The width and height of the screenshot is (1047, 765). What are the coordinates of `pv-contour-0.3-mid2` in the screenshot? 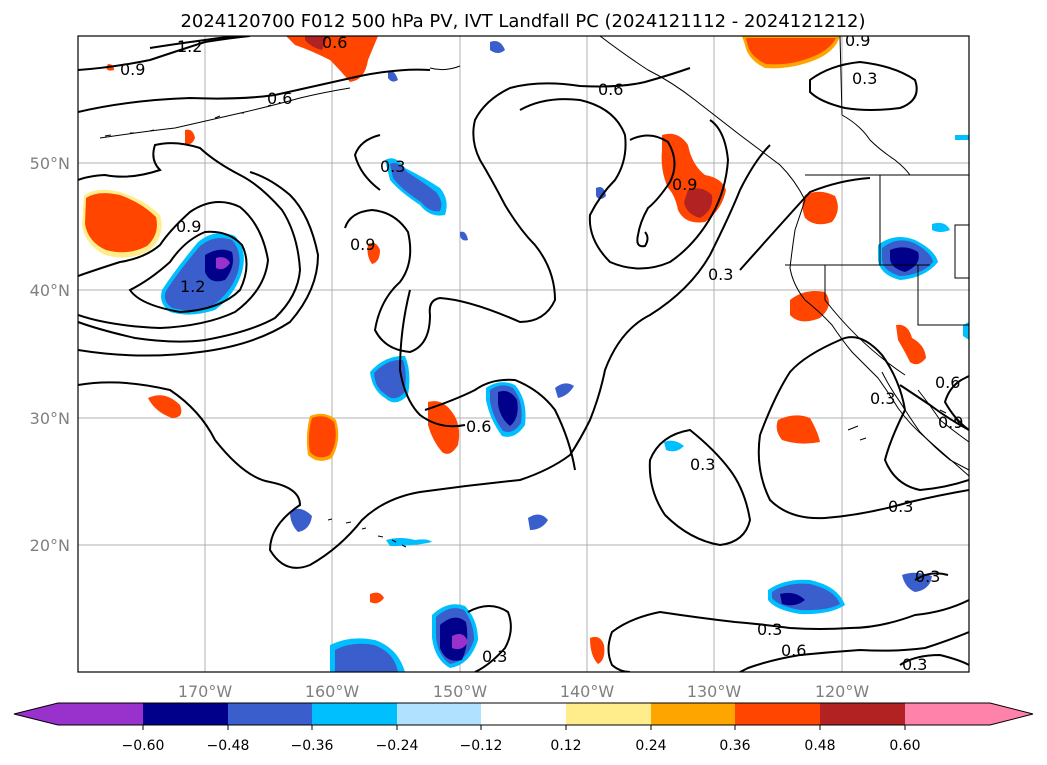 It's located at (500, 424).